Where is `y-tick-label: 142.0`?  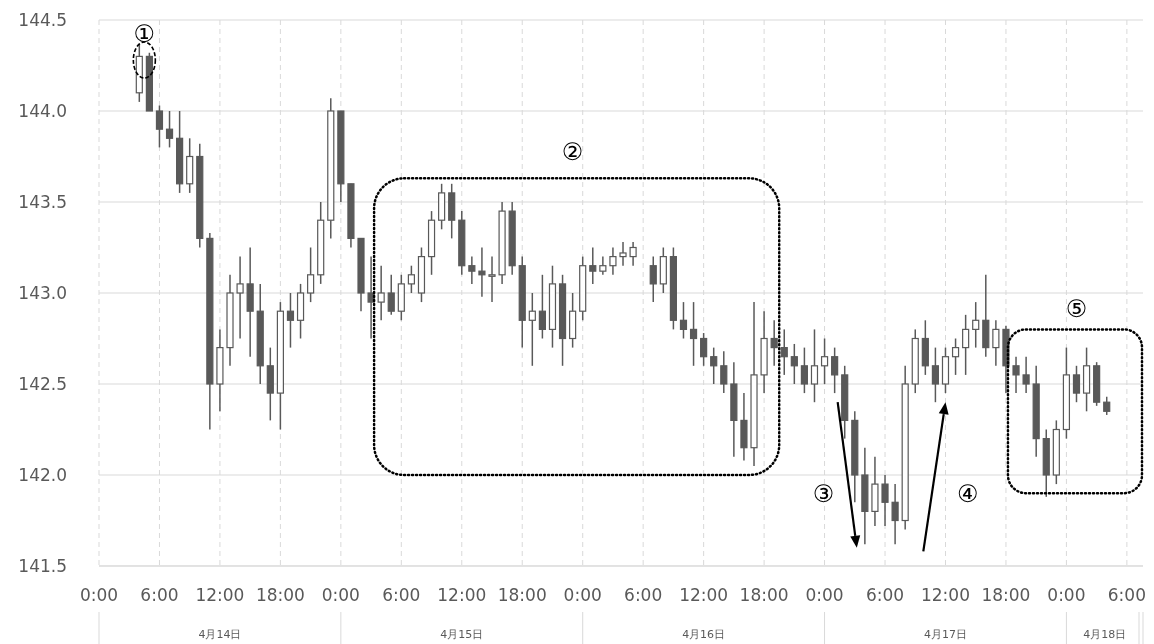
y-tick-label: 142.0 is located at coordinates (42, 475).